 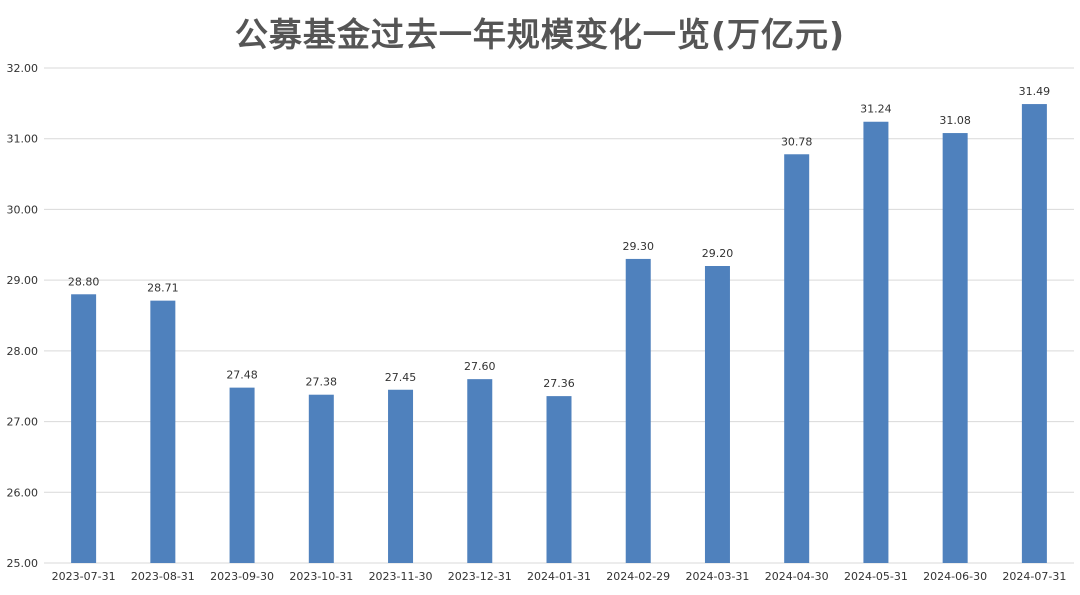 I want to click on data-label: 28.80, so click(x=84, y=281).